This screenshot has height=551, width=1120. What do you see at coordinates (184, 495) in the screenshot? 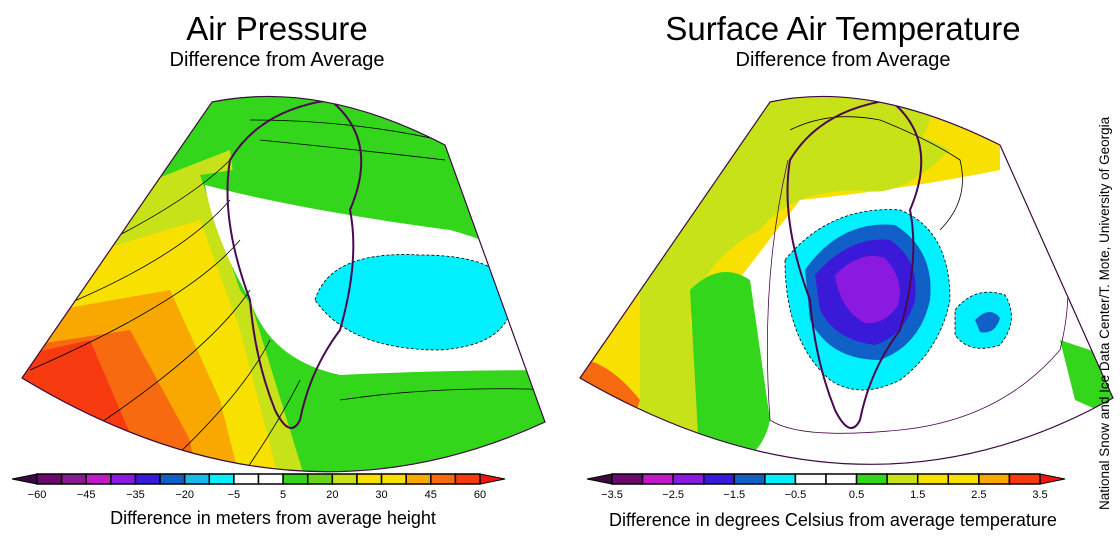
I see `colorbar-tick-label: −20` at bounding box center [184, 495].